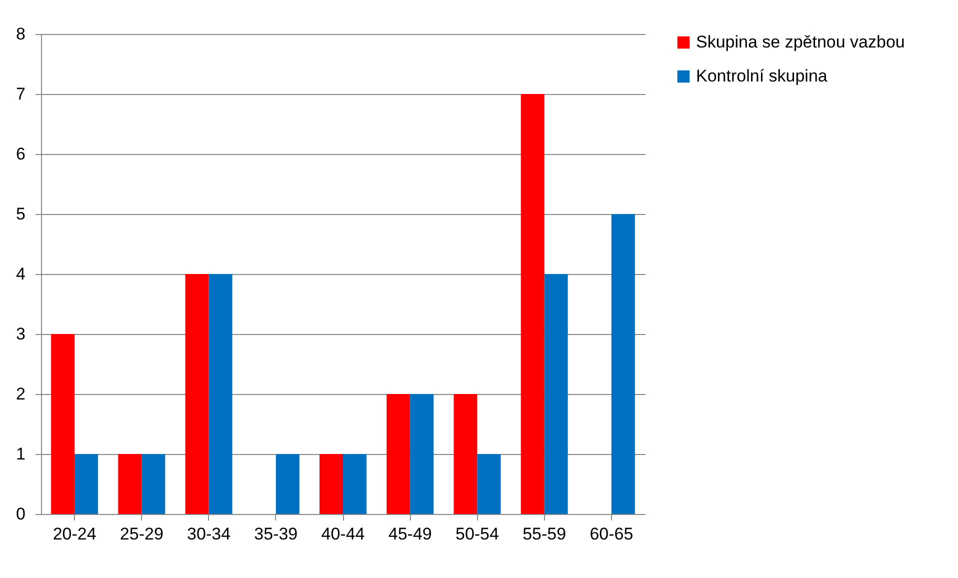 This screenshot has height=578, width=958. I want to click on y-tick-label: 5, so click(21, 214).